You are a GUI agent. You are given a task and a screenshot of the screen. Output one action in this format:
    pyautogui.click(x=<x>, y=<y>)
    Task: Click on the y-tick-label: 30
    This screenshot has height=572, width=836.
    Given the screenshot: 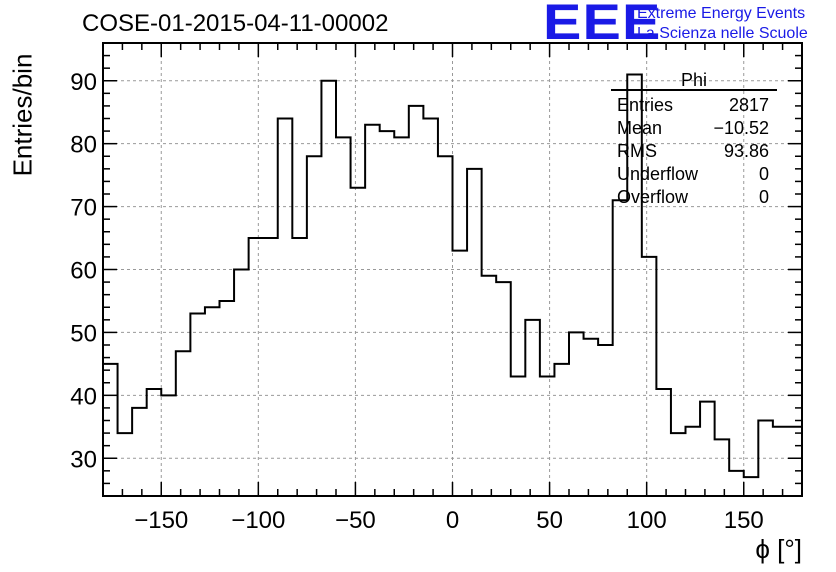 What is the action you would take?
    pyautogui.click(x=83, y=459)
    